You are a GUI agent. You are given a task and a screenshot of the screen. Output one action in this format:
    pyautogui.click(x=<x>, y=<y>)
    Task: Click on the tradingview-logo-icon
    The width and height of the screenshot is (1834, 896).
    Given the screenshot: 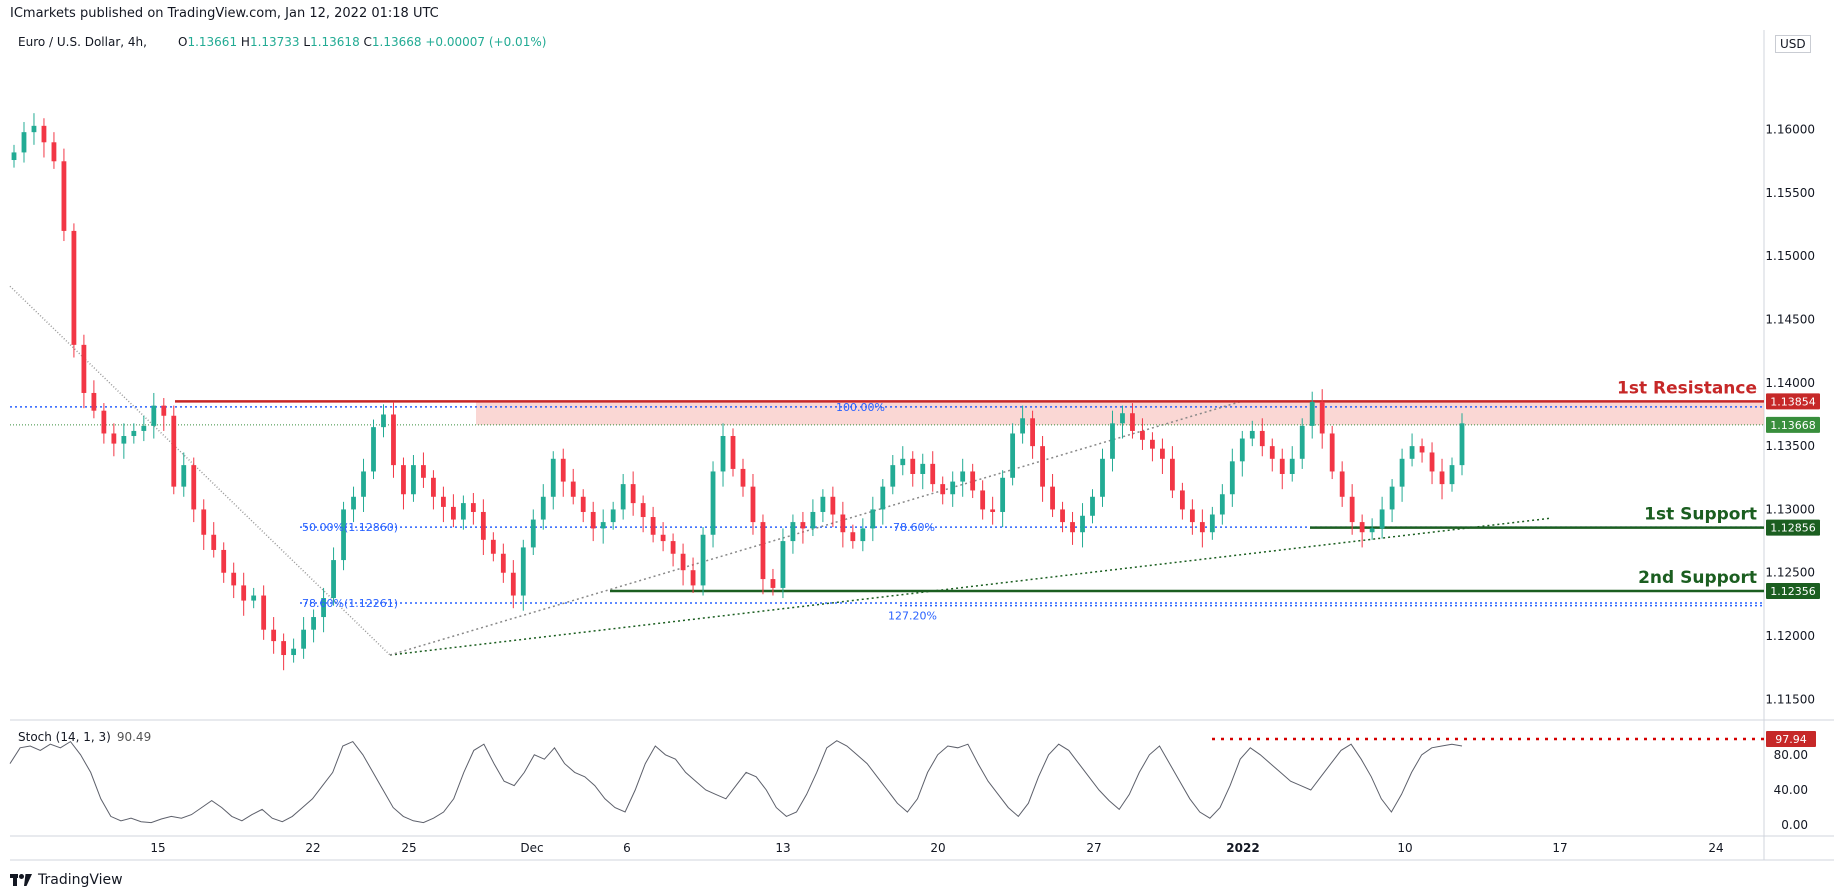 What is the action you would take?
    pyautogui.click(x=21, y=880)
    